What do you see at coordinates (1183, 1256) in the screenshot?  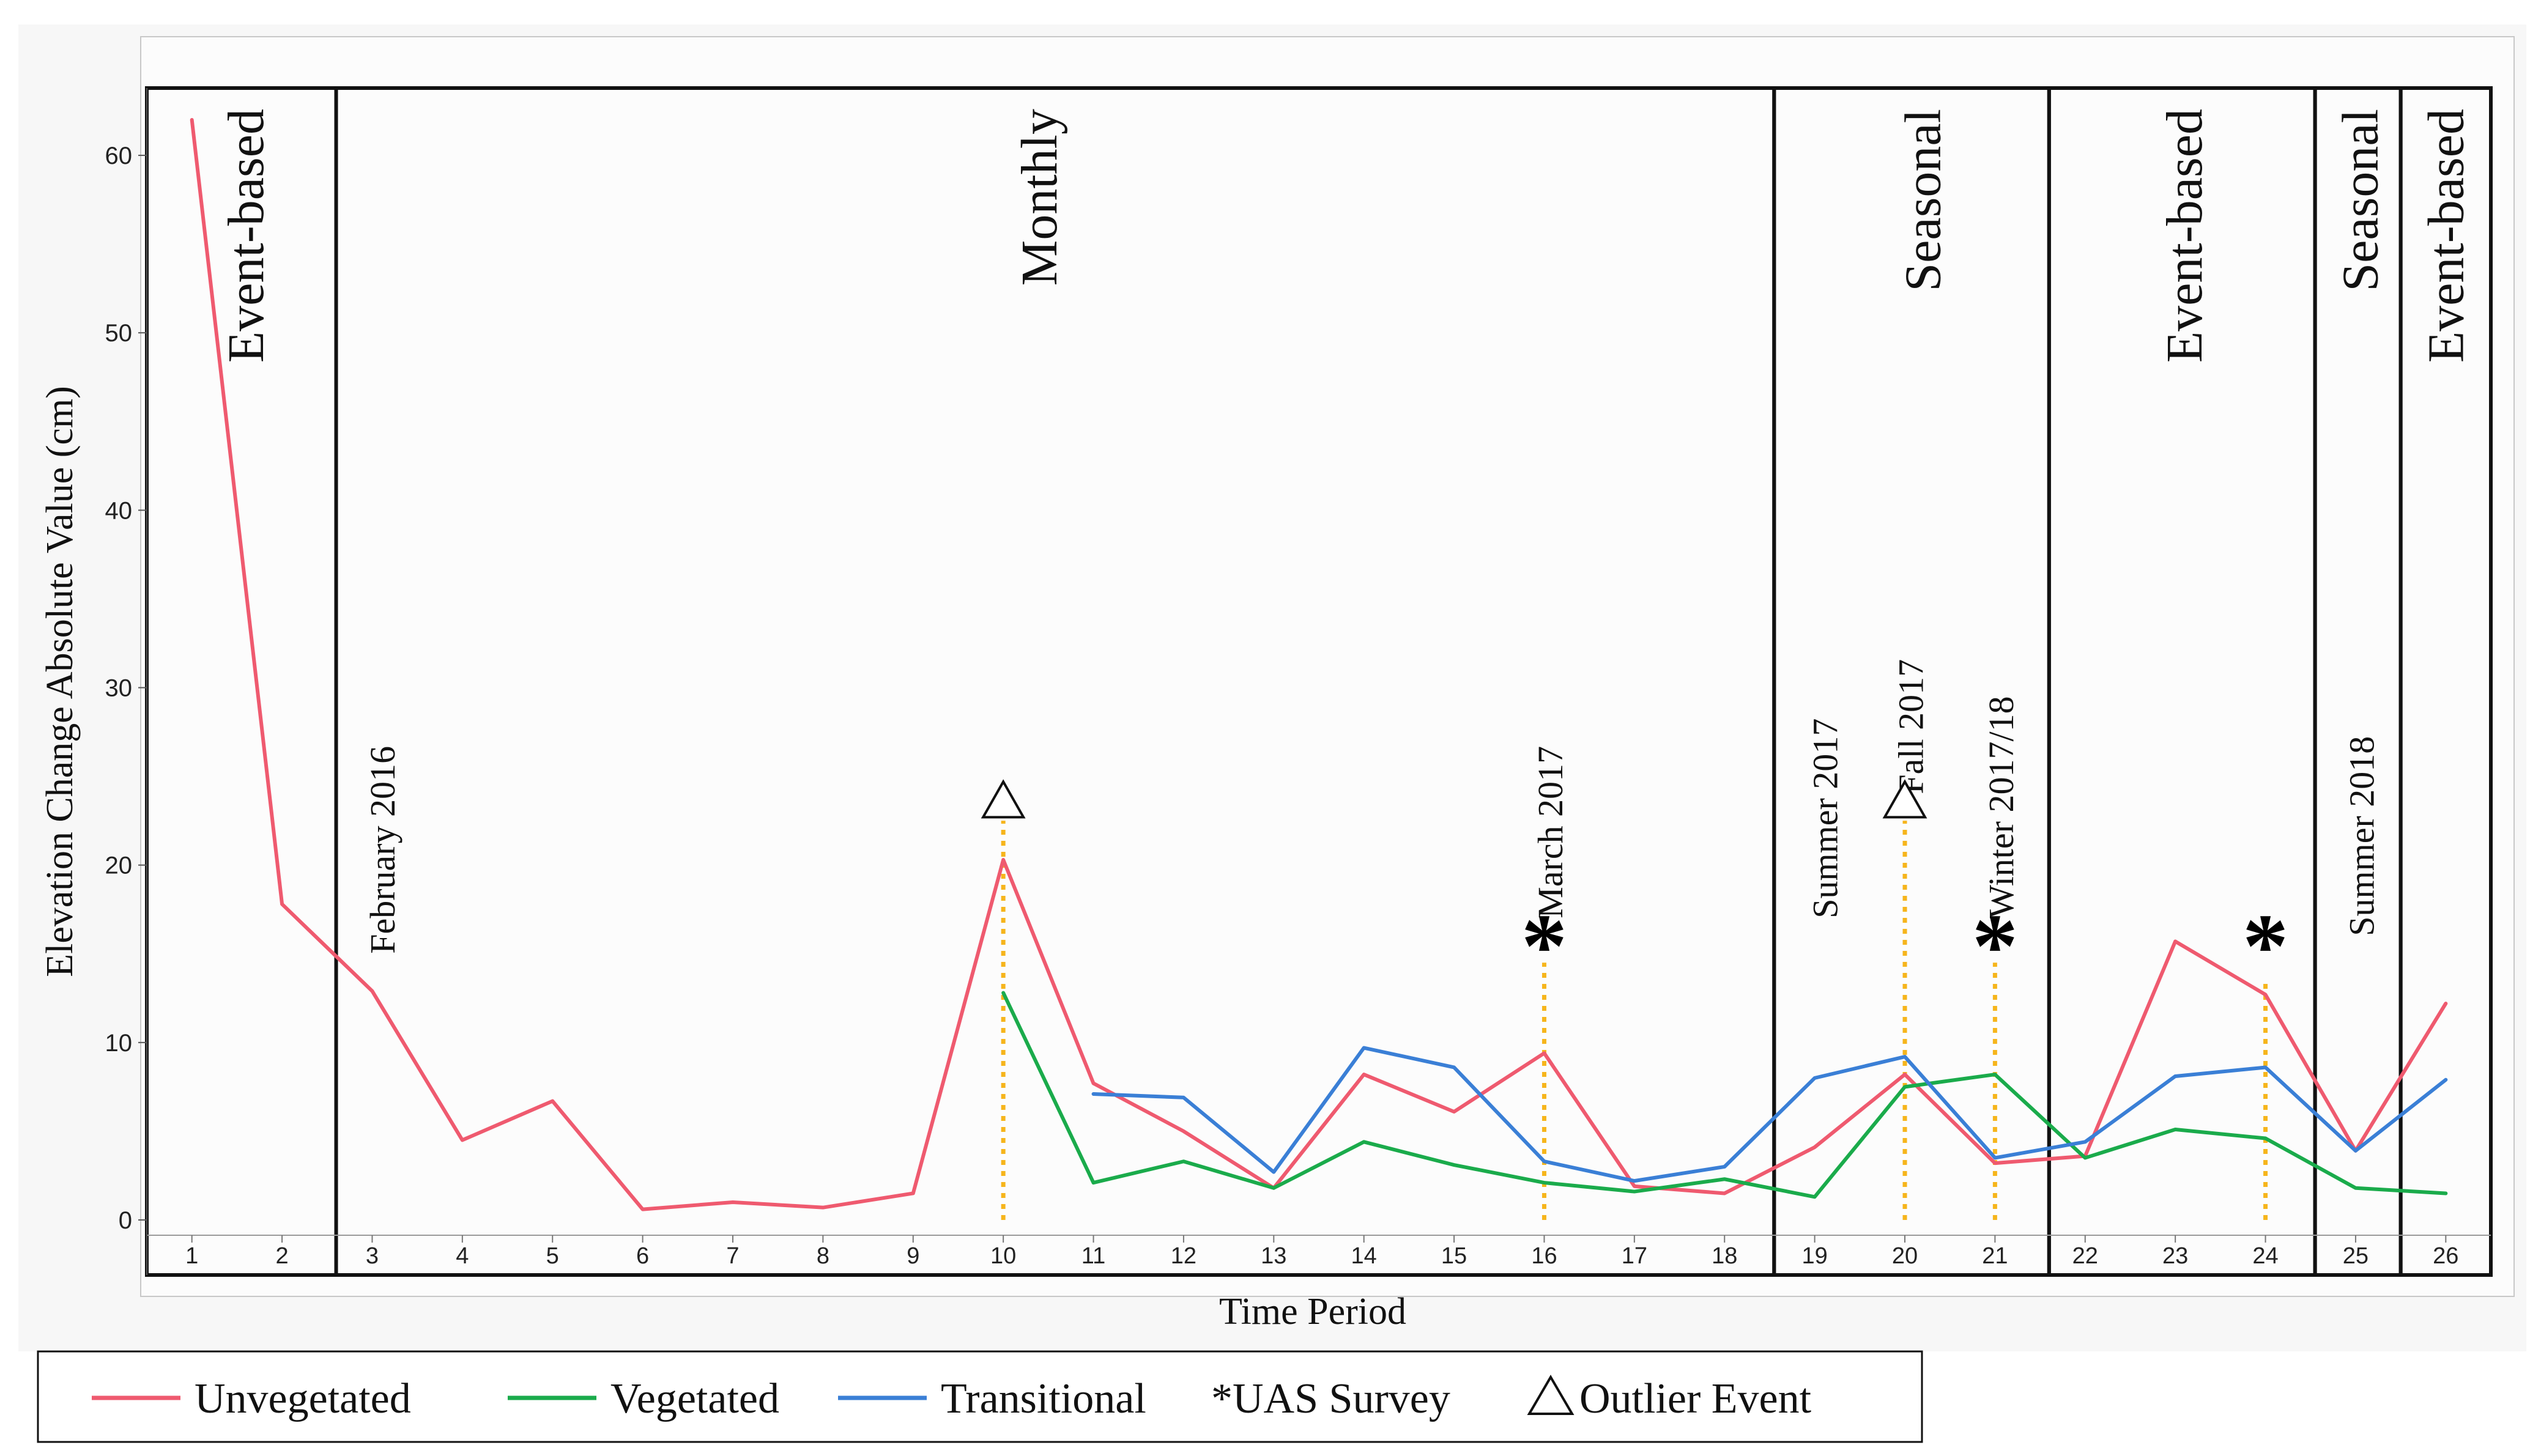 I see `x-tick-label: 12` at bounding box center [1183, 1256].